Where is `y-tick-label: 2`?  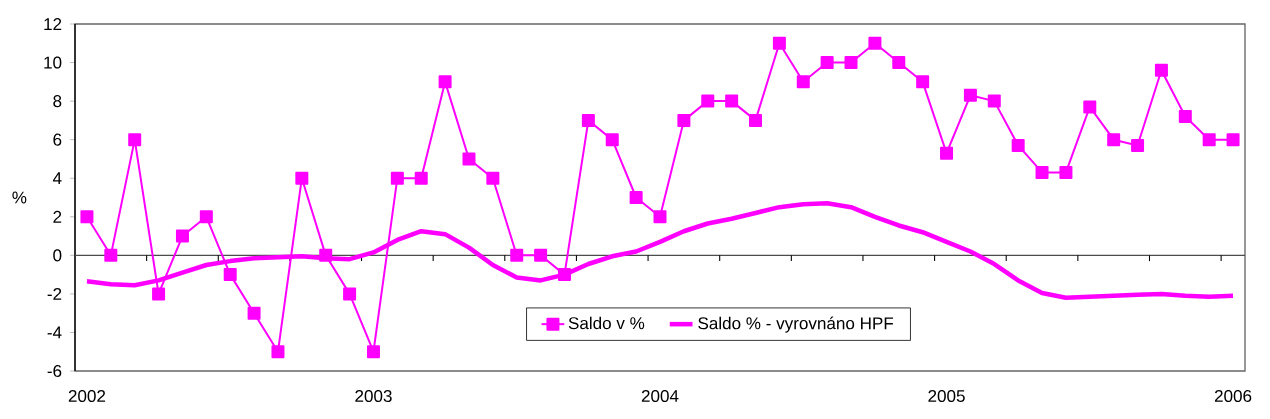
y-tick-label: 2 is located at coordinates (57, 216).